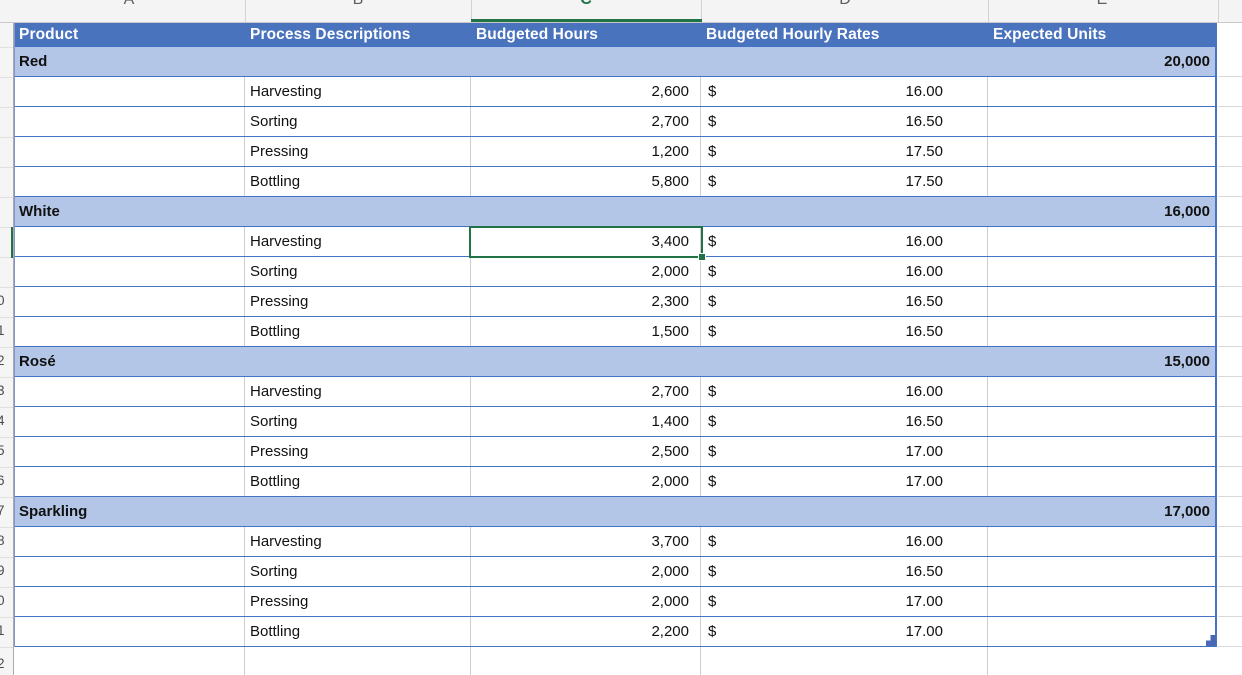  What do you see at coordinates (5, 570) in the screenshot?
I see `row-number: 9` at bounding box center [5, 570].